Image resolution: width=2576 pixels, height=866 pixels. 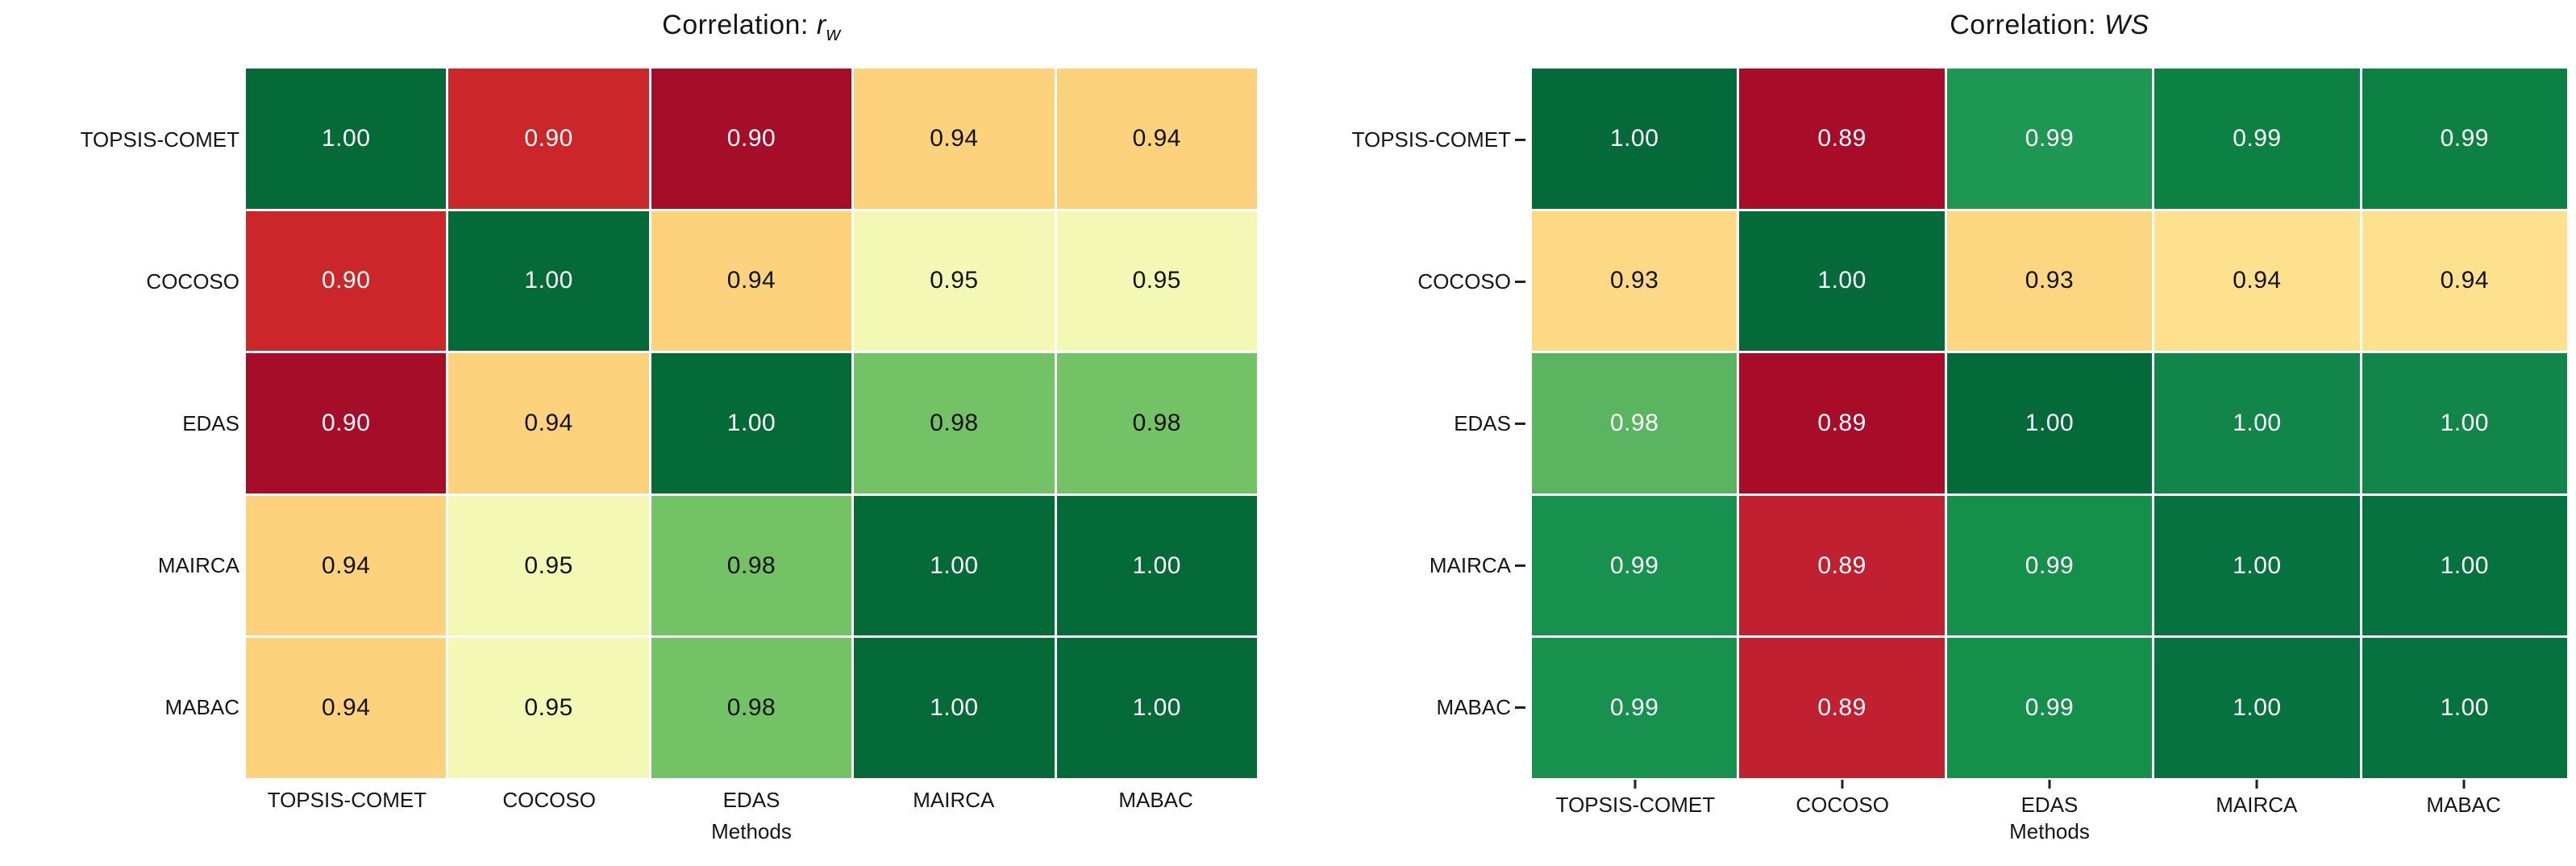 I want to click on chart-title-rw: Correlation: rw, so click(x=751, y=28).